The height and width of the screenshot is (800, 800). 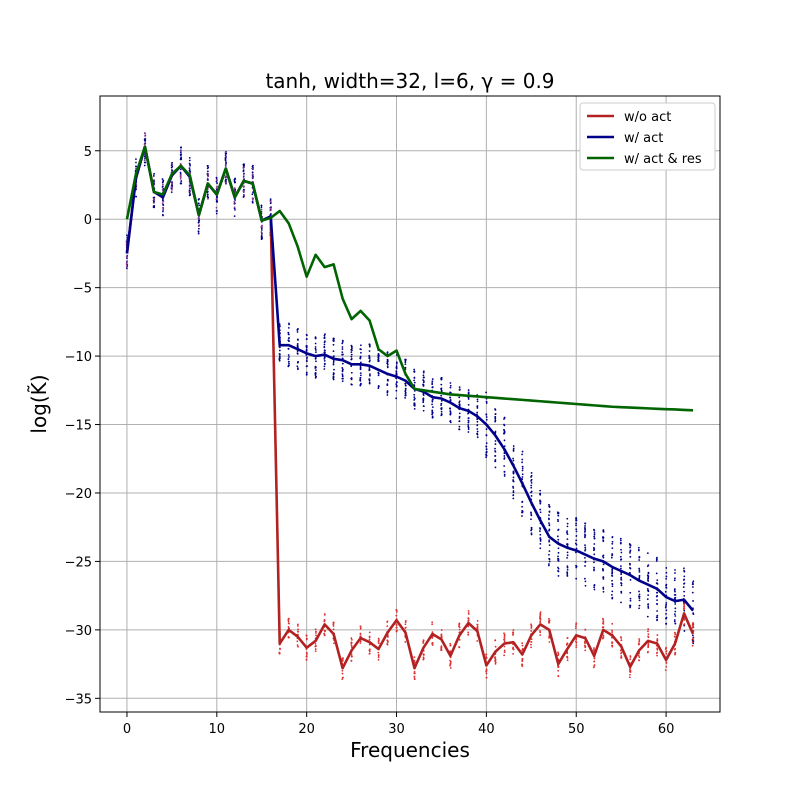 I want to click on x-tick-label: 10, so click(x=217, y=729).